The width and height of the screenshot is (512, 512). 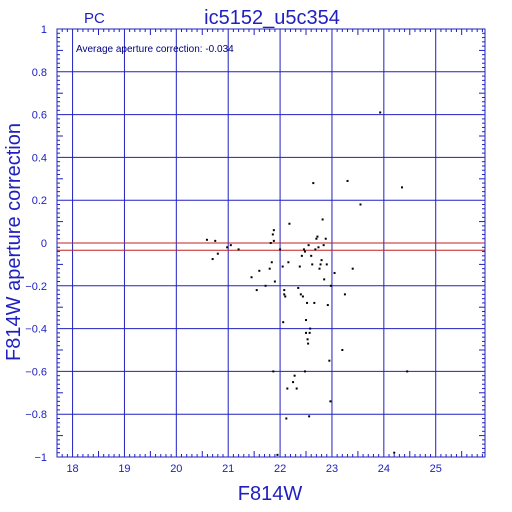 I want to click on x-tick-label: 22, so click(x=280, y=469).